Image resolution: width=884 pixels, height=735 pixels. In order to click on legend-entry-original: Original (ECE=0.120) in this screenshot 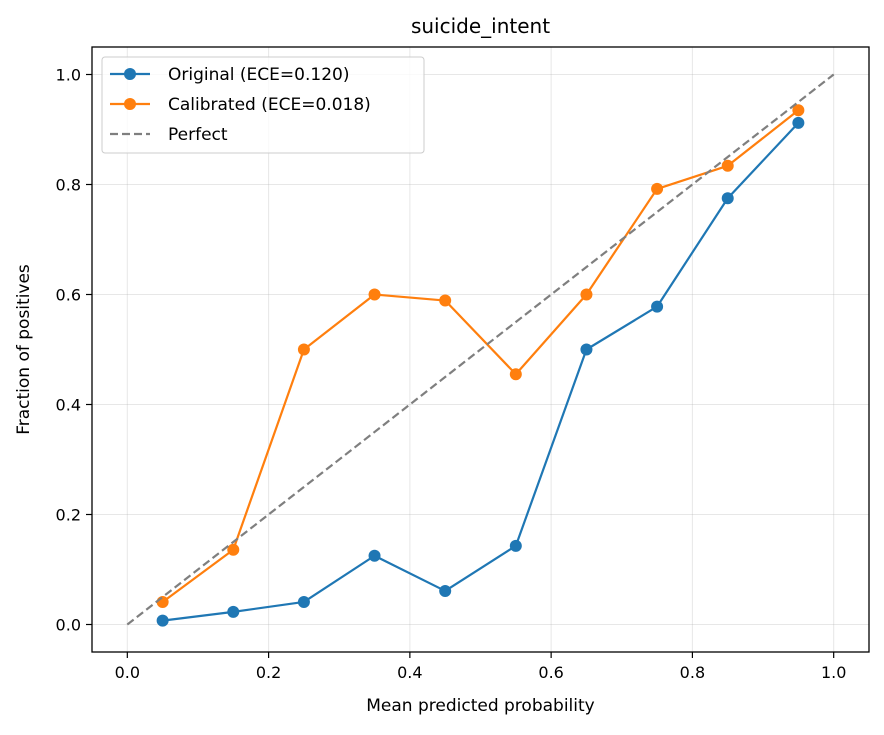, I will do `click(229, 75)`.